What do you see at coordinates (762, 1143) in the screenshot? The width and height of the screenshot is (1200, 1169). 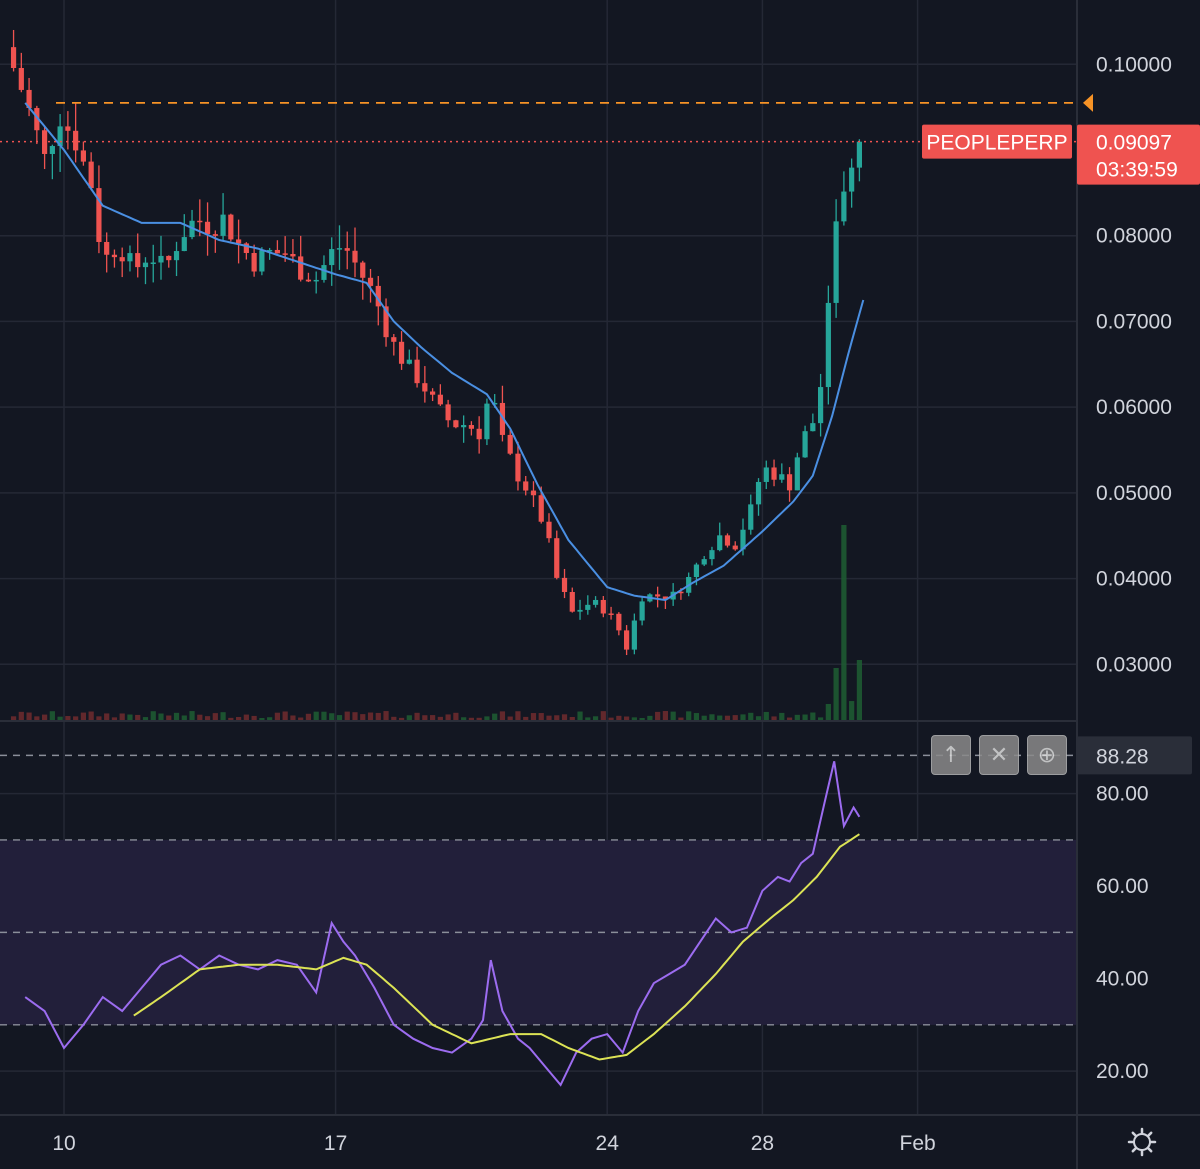 I see `x-tick-label: 28` at bounding box center [762, 1143].